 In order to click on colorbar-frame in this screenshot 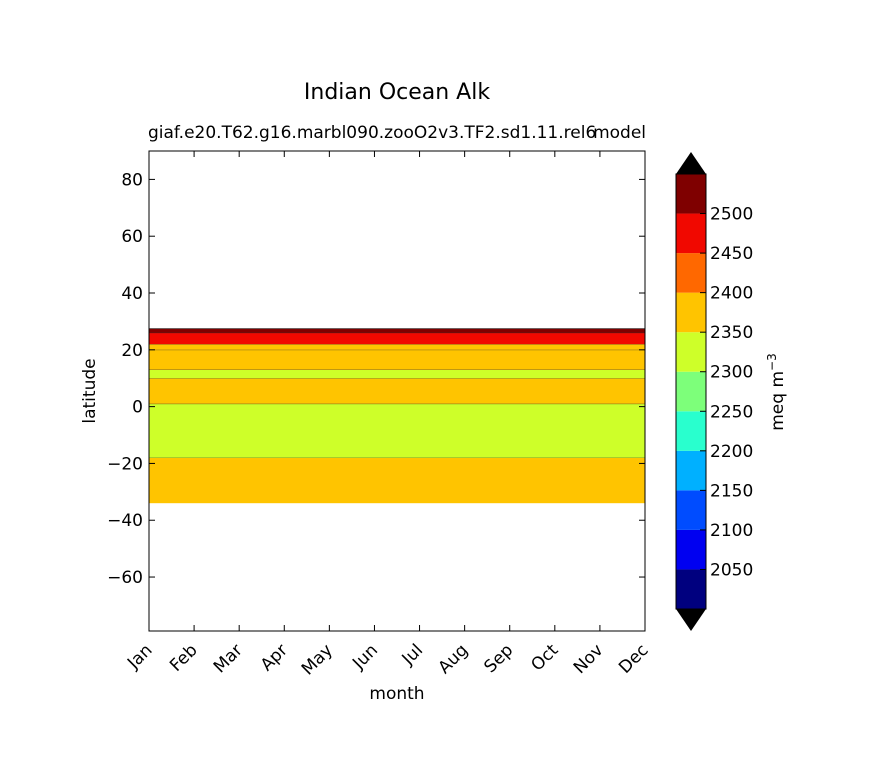, I will do `click(691, 391)`.